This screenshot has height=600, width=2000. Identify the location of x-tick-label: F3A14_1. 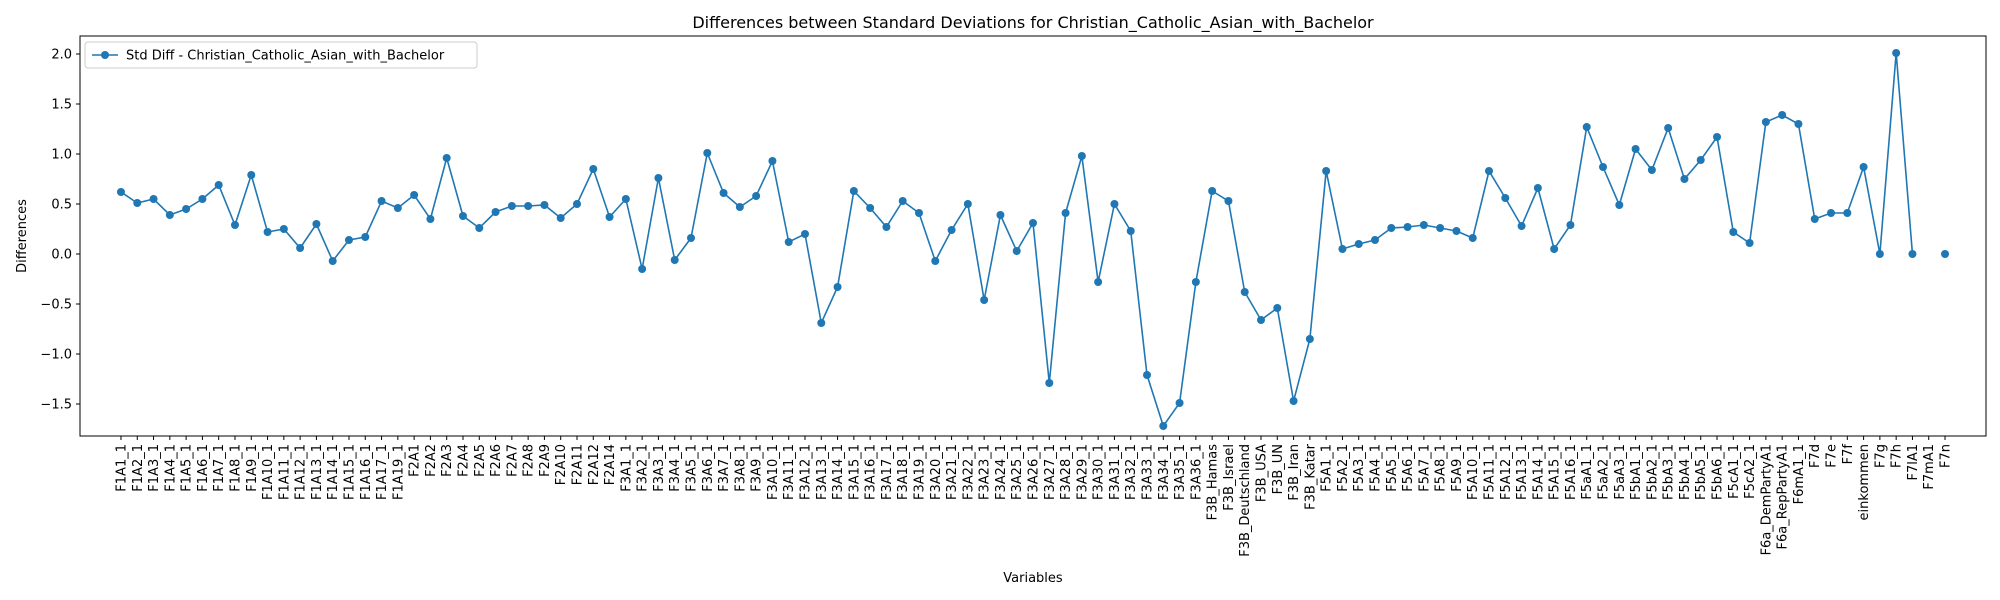
(838, 472).